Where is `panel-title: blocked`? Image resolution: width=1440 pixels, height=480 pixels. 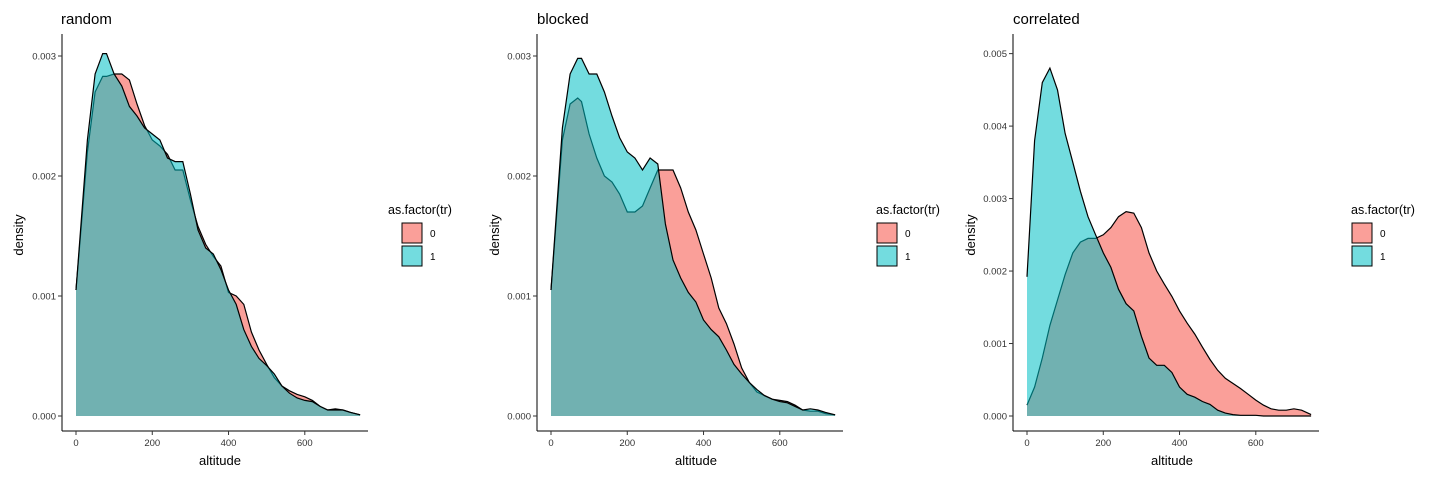 panel-title: blocked is located at coordinates (563, 19).